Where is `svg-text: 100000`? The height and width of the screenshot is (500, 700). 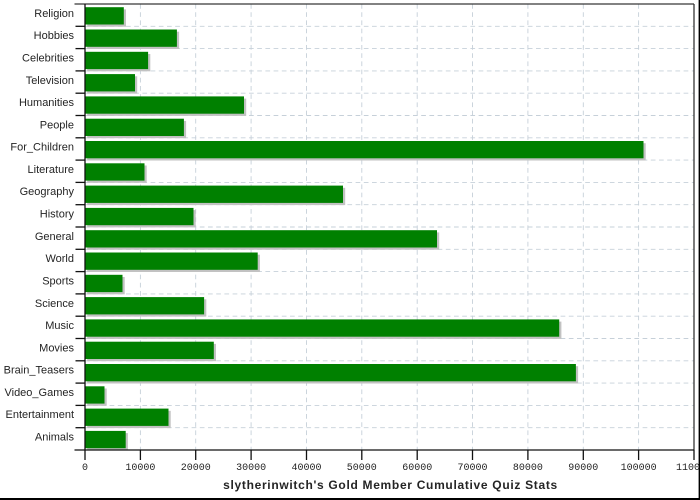 svg-text: 100000 is located at coordinates (639, 468).